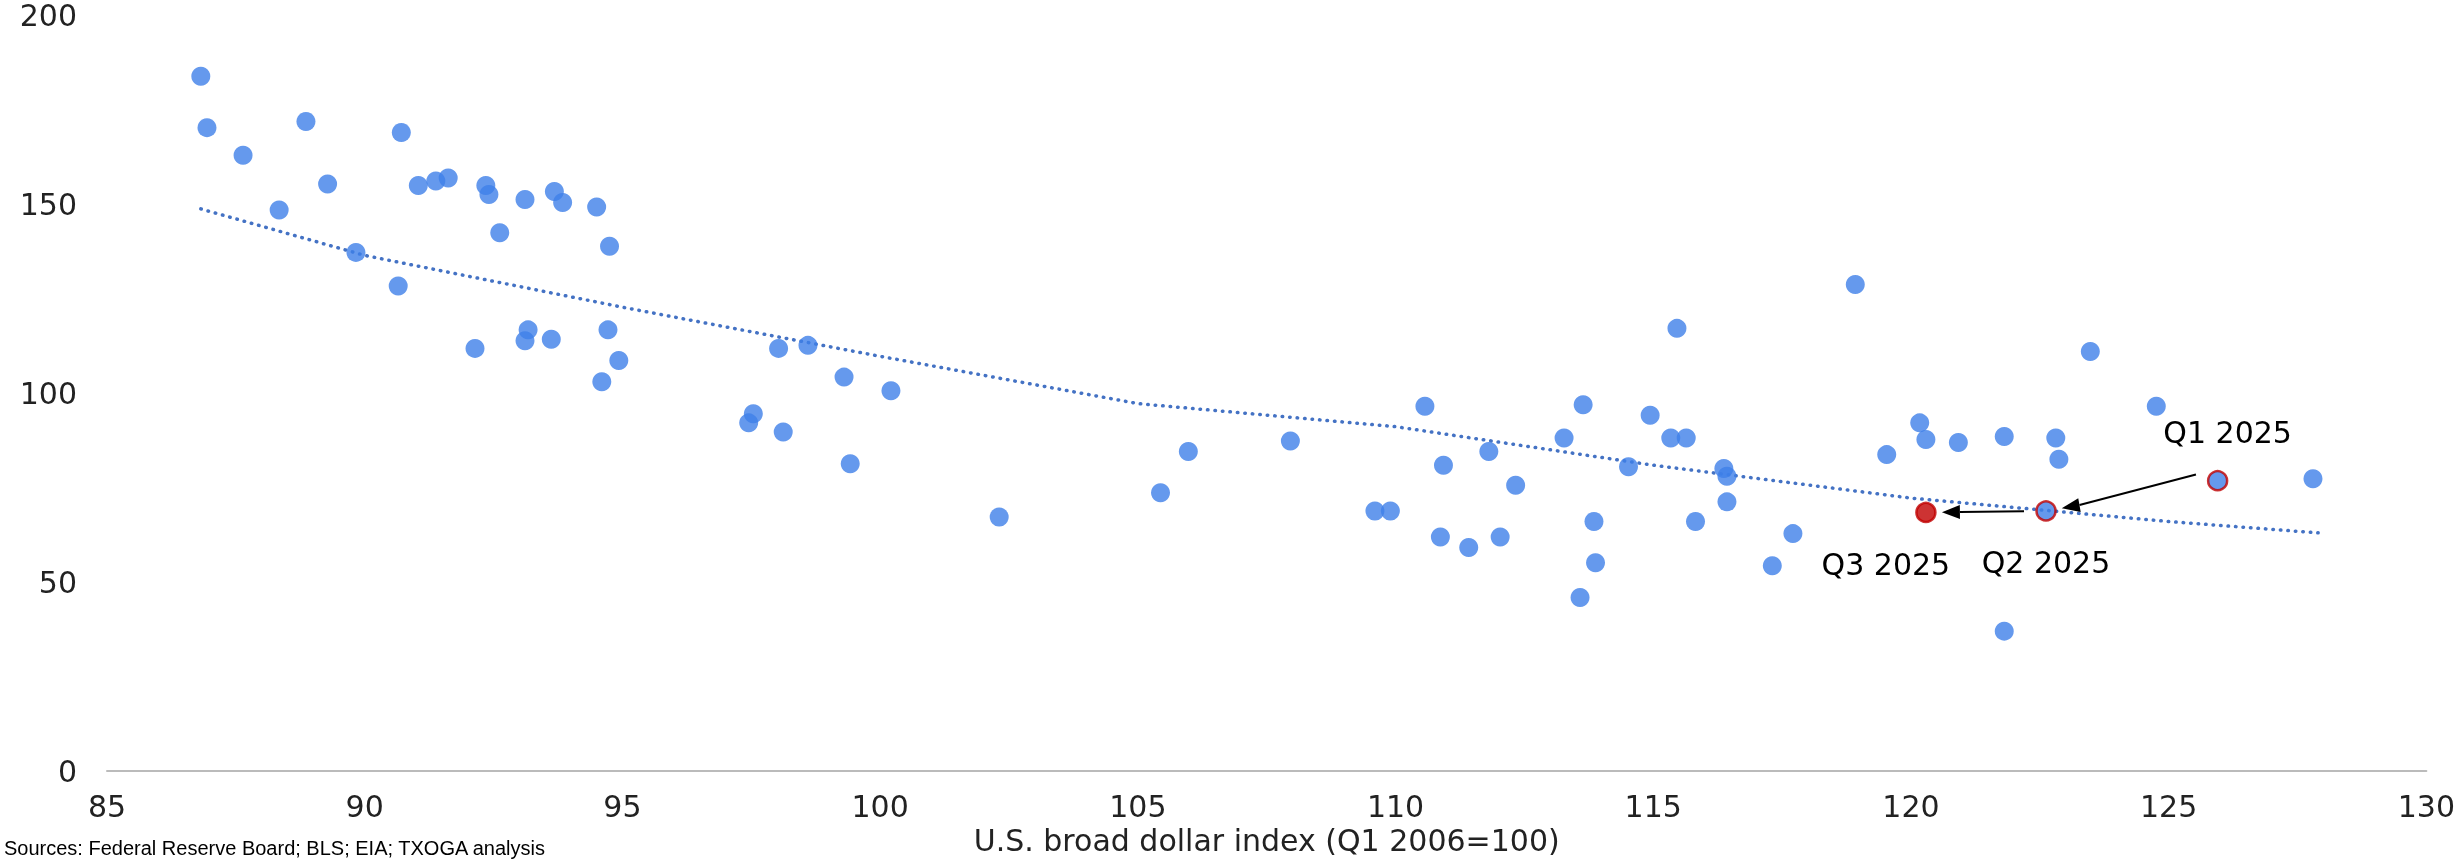 The image size is (2458, 866). I want to click on annotation: Q1 2025, so click(2227, 433).